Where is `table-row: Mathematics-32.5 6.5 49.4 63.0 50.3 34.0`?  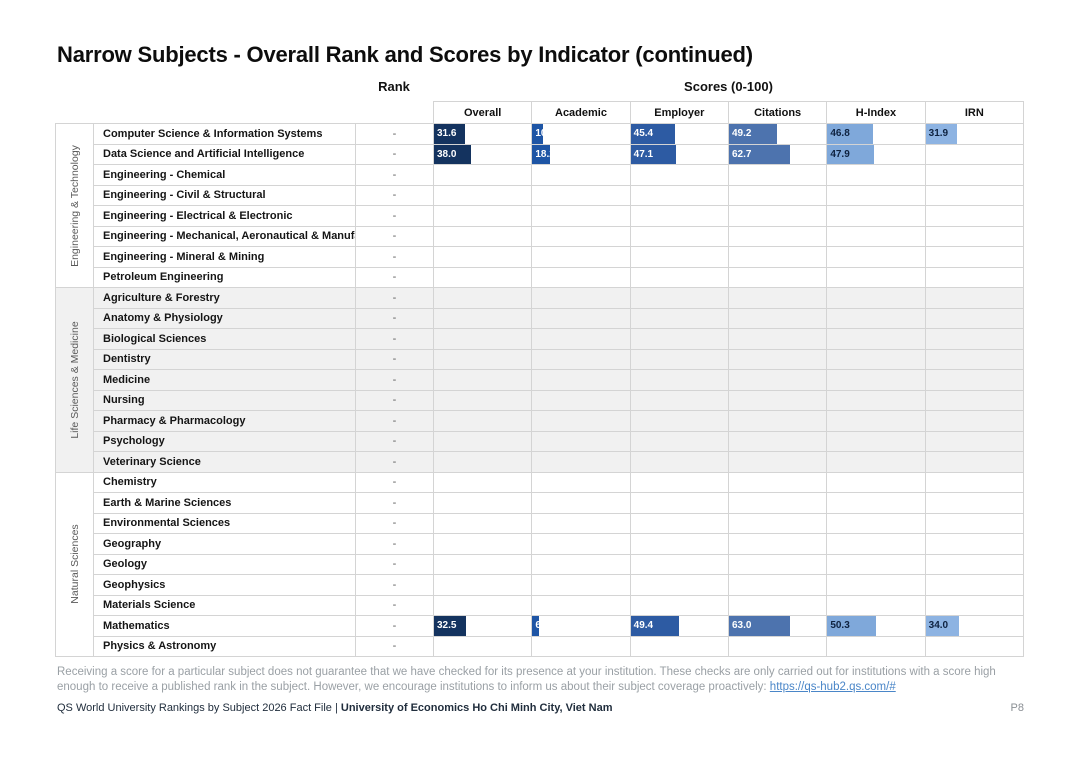
table-row: Mathematics-32.5 6.5 49.4 63.0 50.3 34.0 is located at coordinates (559, 626).